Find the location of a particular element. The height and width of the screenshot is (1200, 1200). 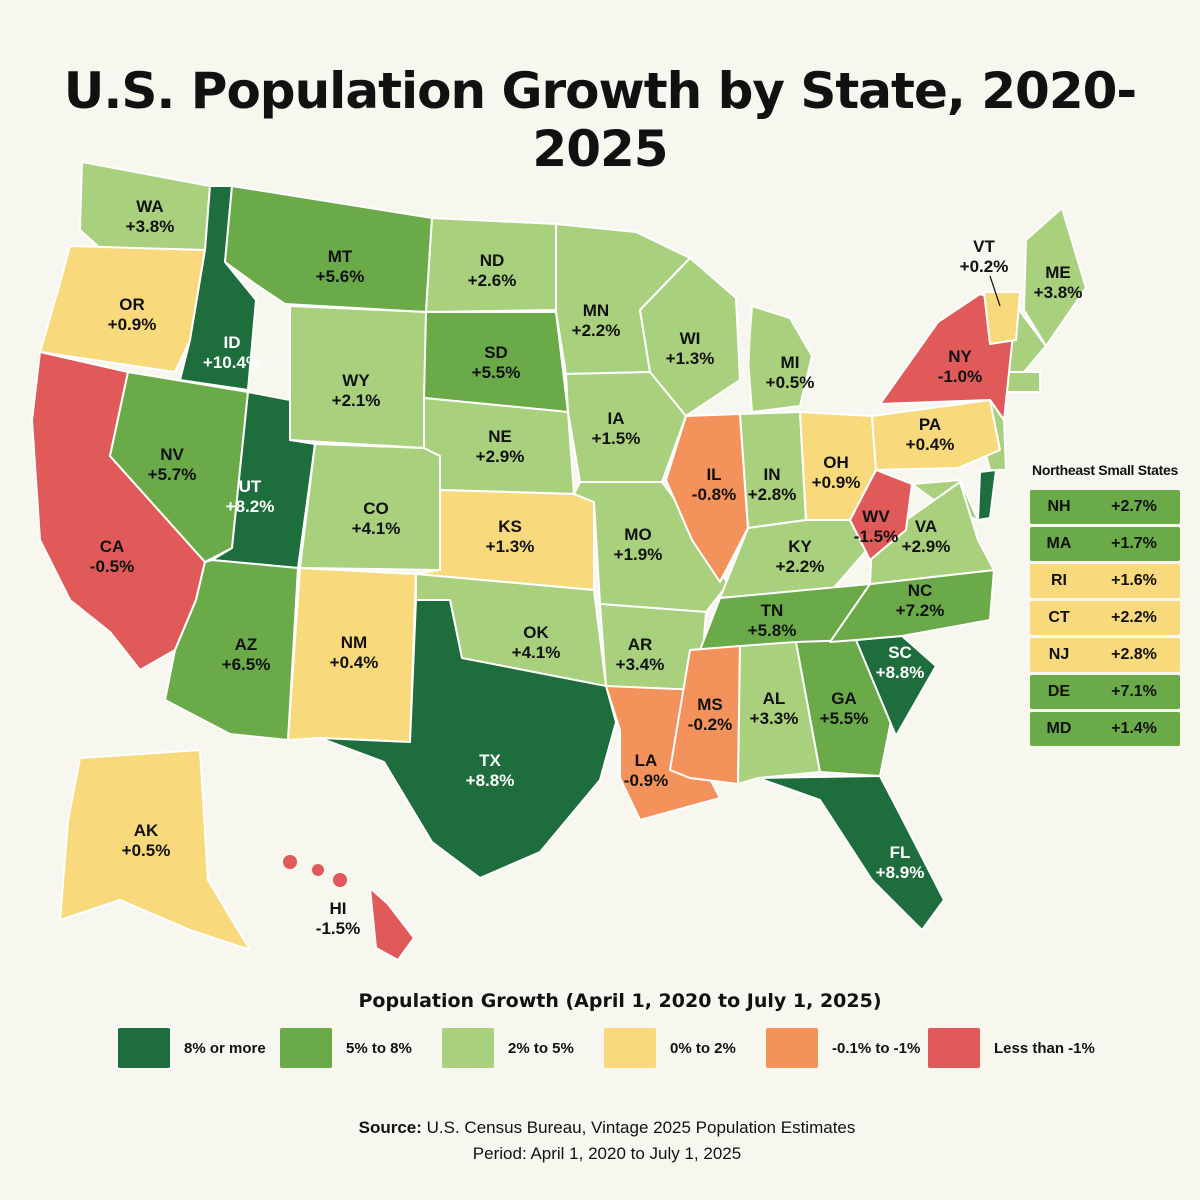

state-value-label: +1.3% is located at coordinates (690, 358).